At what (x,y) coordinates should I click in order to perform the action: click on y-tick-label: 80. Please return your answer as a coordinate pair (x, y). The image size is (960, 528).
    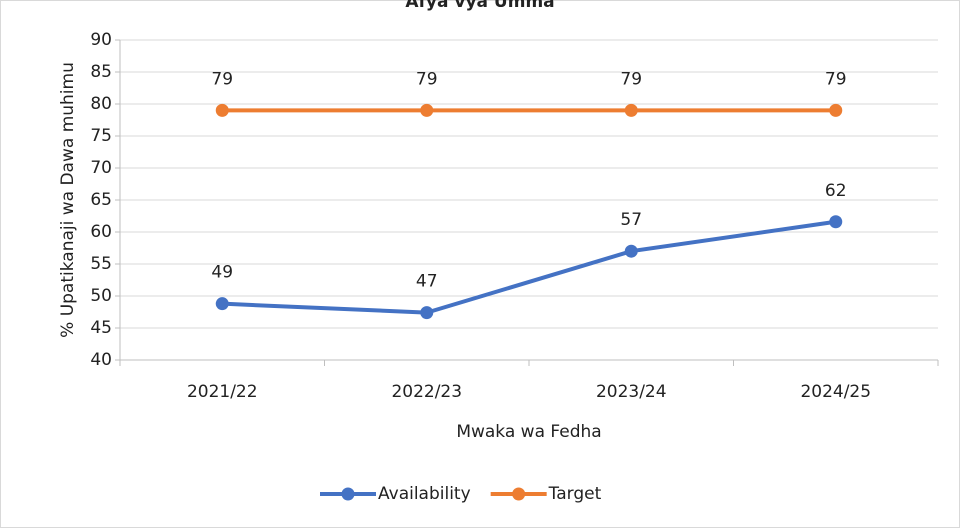
    Looking at the image, I should click on (101, 104).